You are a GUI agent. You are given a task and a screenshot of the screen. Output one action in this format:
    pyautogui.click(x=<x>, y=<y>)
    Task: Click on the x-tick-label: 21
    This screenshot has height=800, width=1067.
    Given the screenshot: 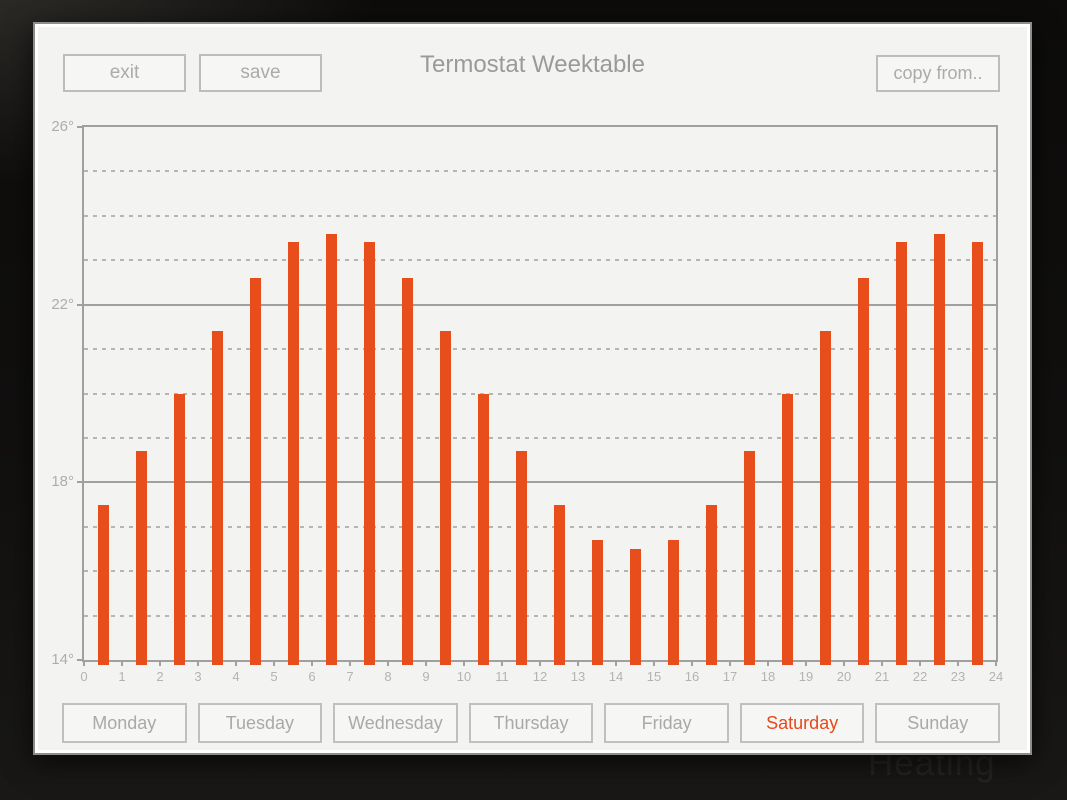 What is the action you would take?
    pyautogui.click(x=882, y=676)
    